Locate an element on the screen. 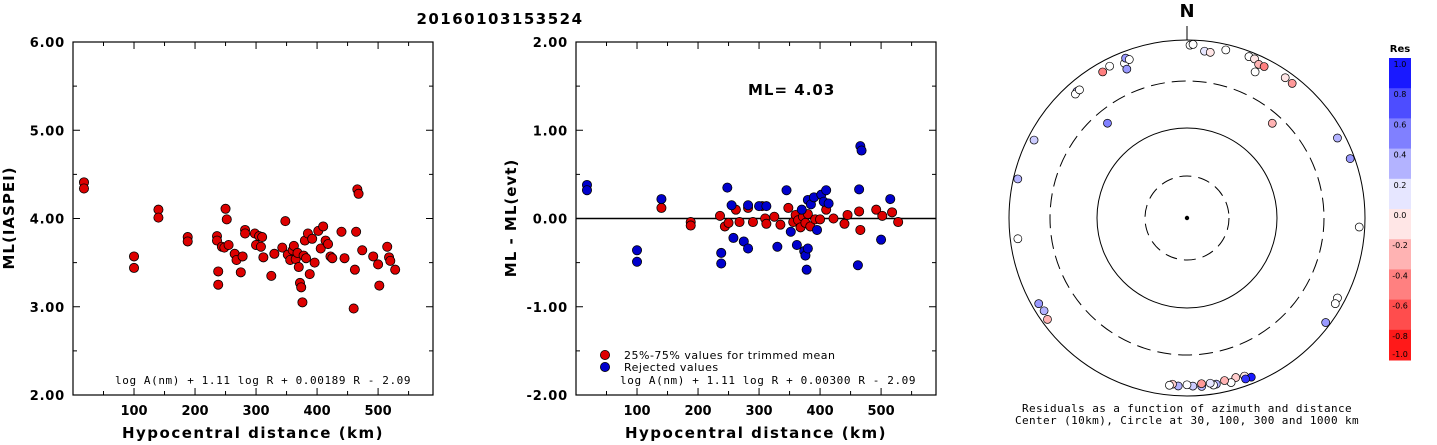 The image size is (1437, 445). epicenter-dot is located at coordinates (1187, 218).